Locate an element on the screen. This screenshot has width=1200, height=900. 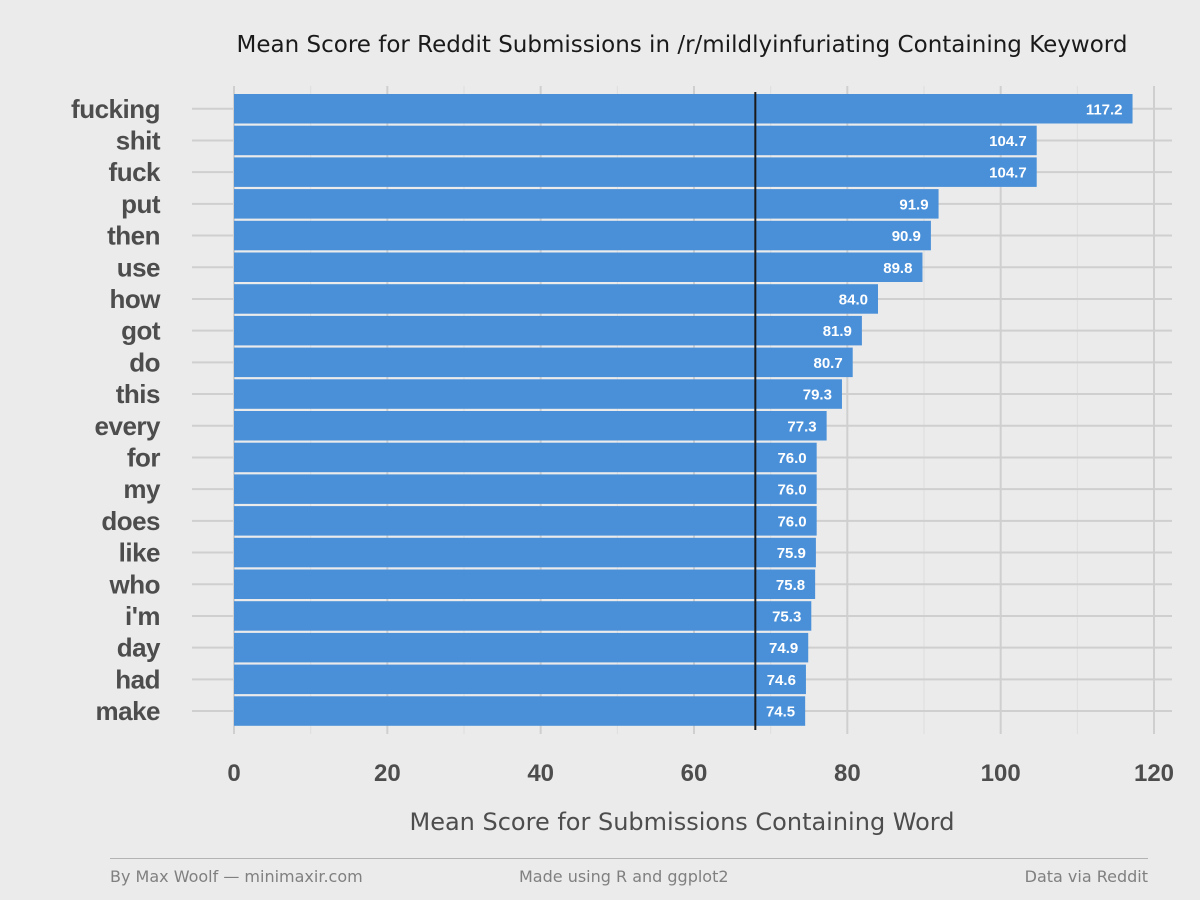
bar-value-label: 117.2 is located at coordinates (1104, 109).